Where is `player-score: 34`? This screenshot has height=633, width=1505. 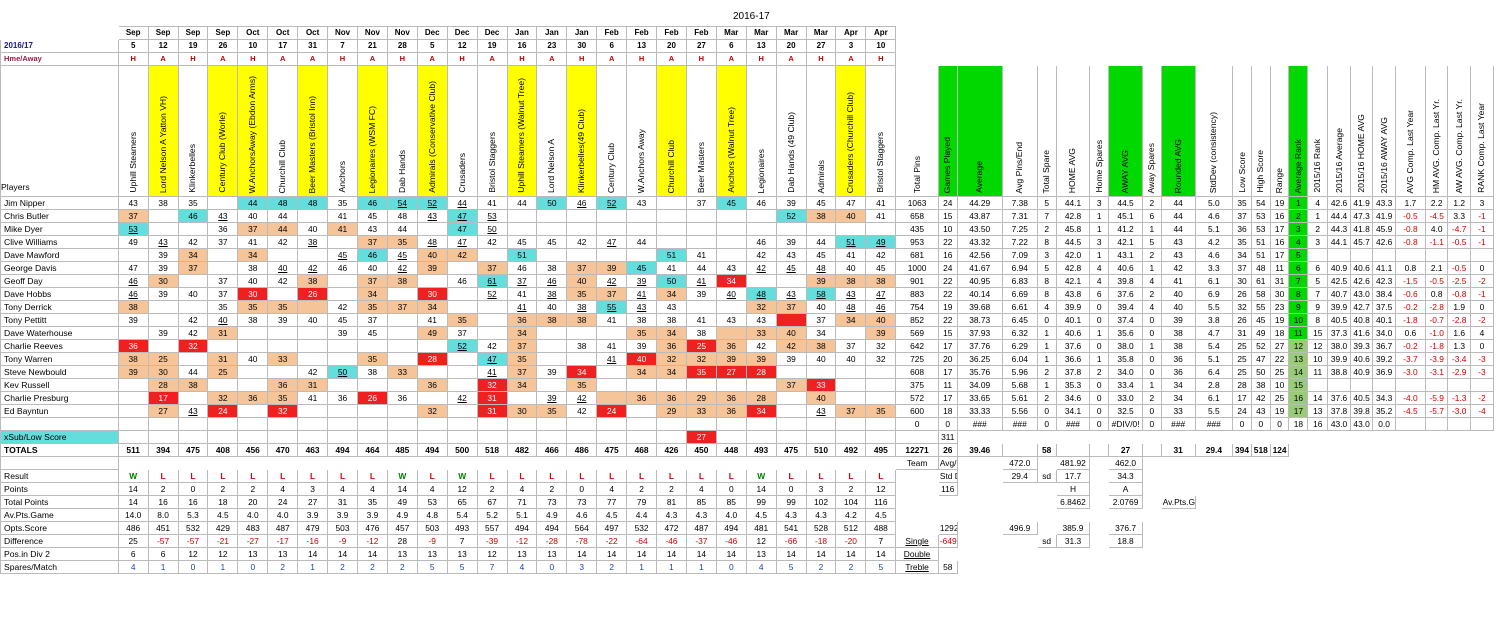 player-score: 34 is located at coordinates (671, 294).